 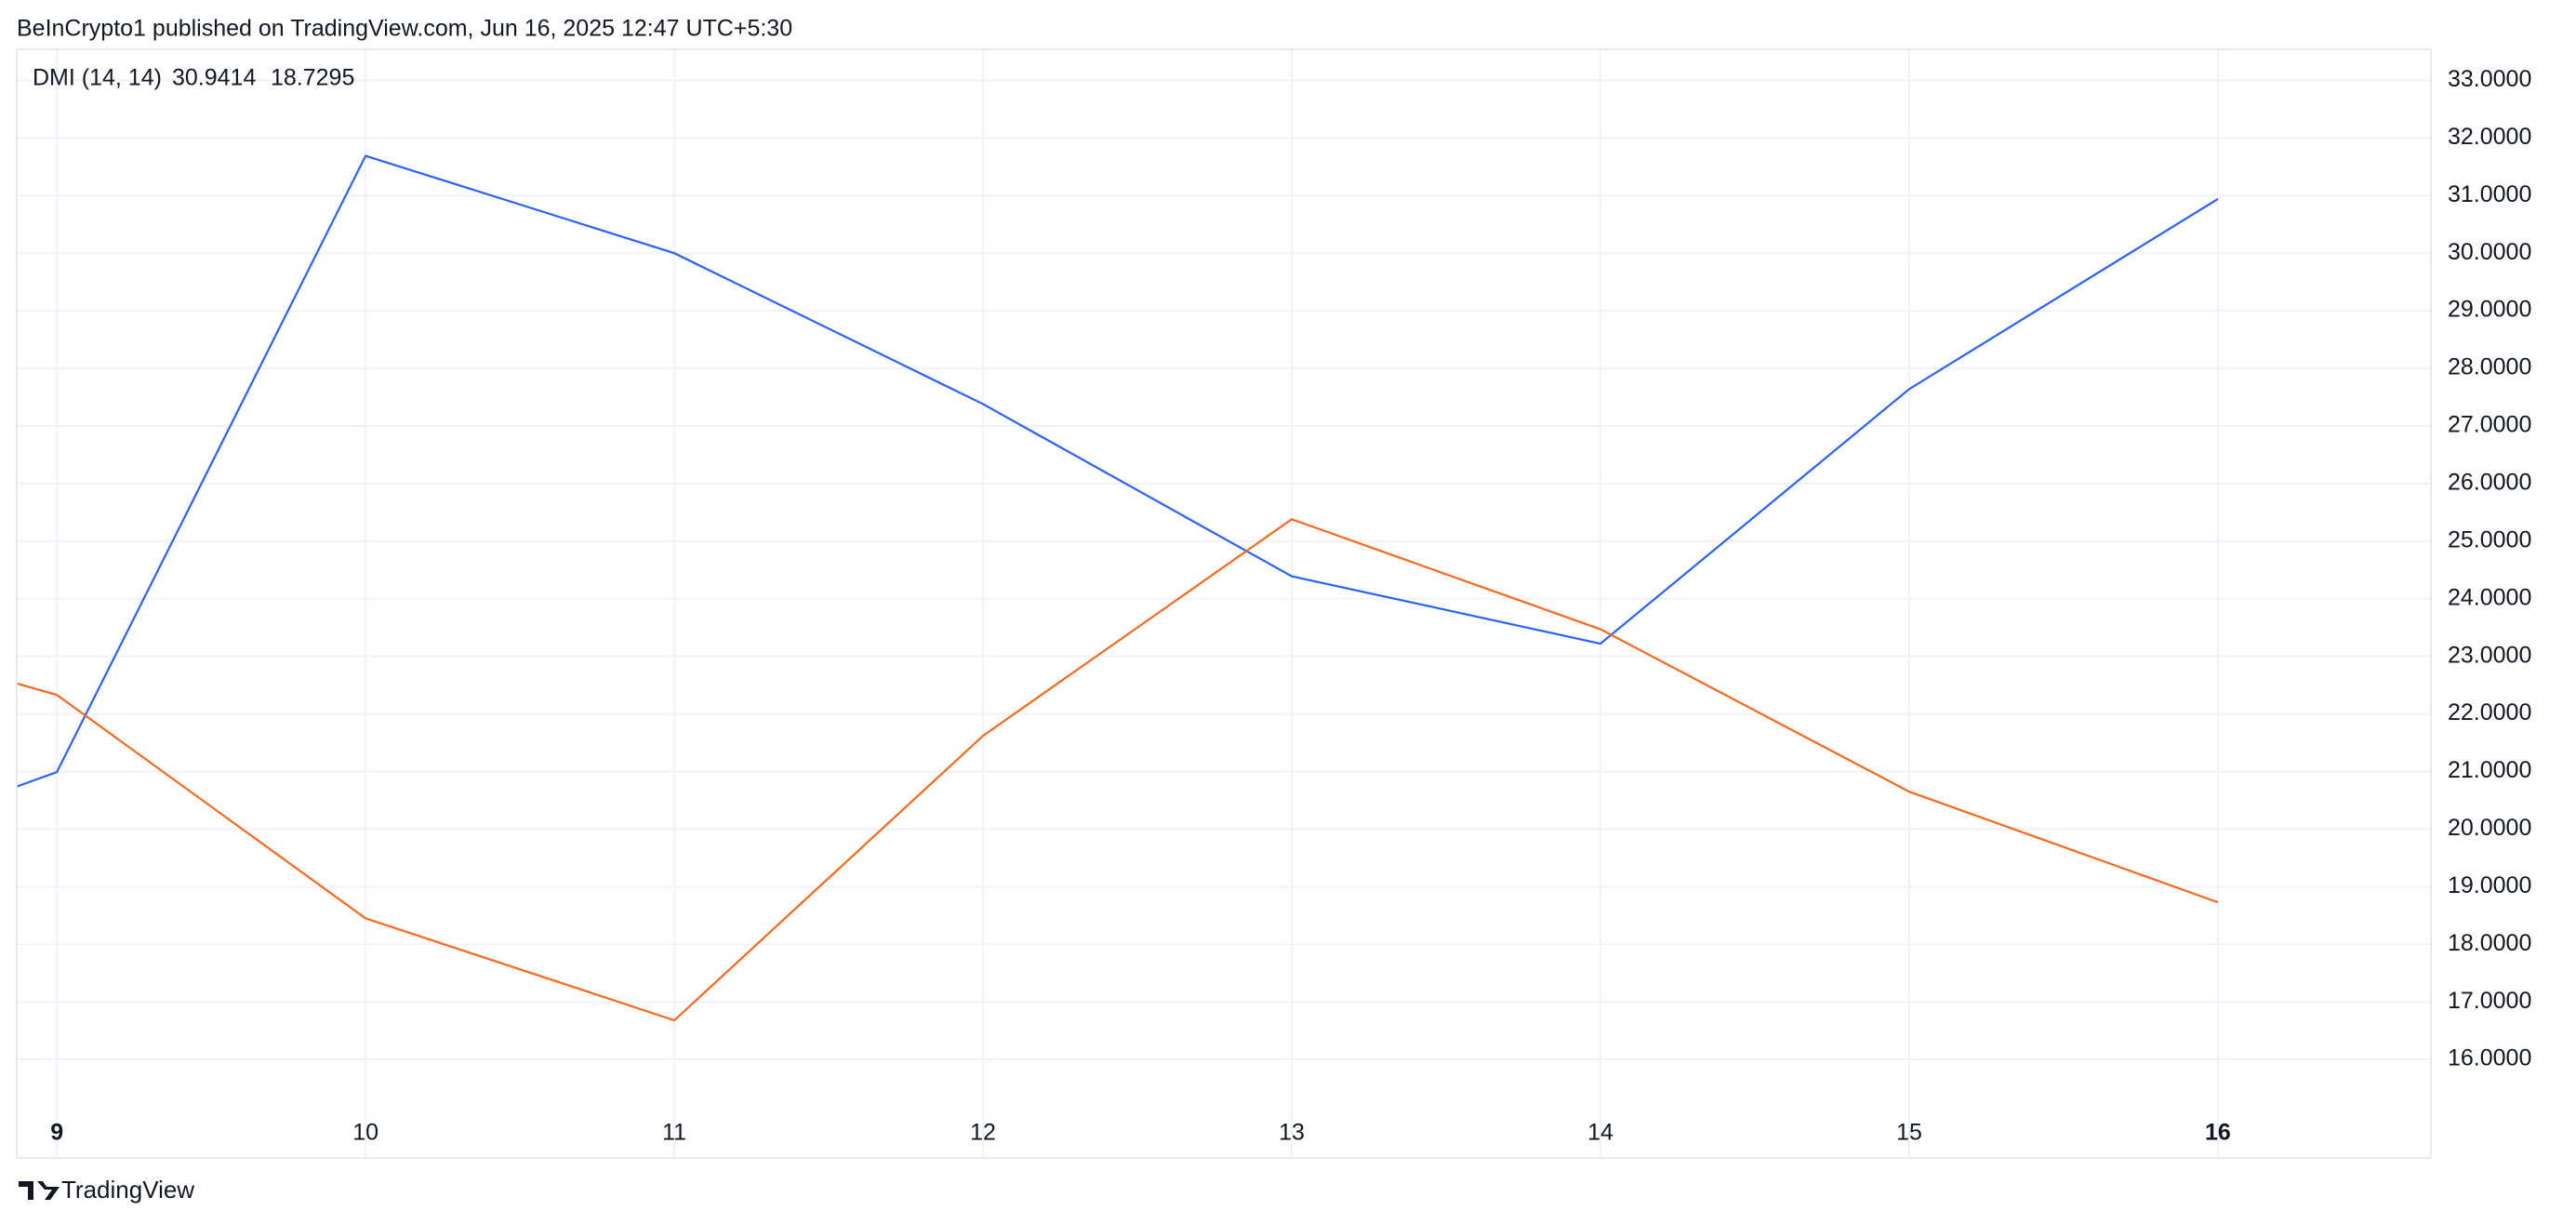 I want to click on legend-value: 18.7295, so click(x=312, y=78).